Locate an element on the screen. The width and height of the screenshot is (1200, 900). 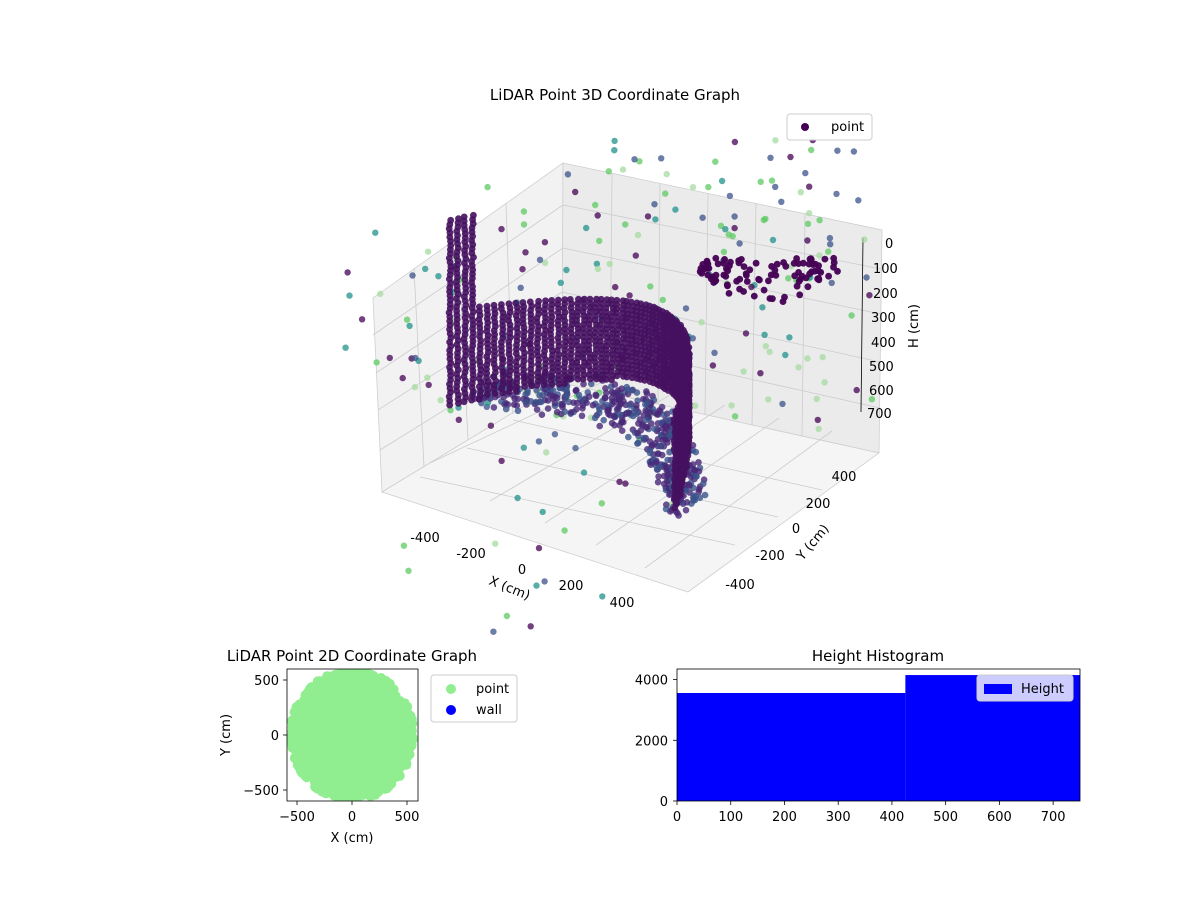
z-tick-label: 300 is located at coordinates (883, 318).